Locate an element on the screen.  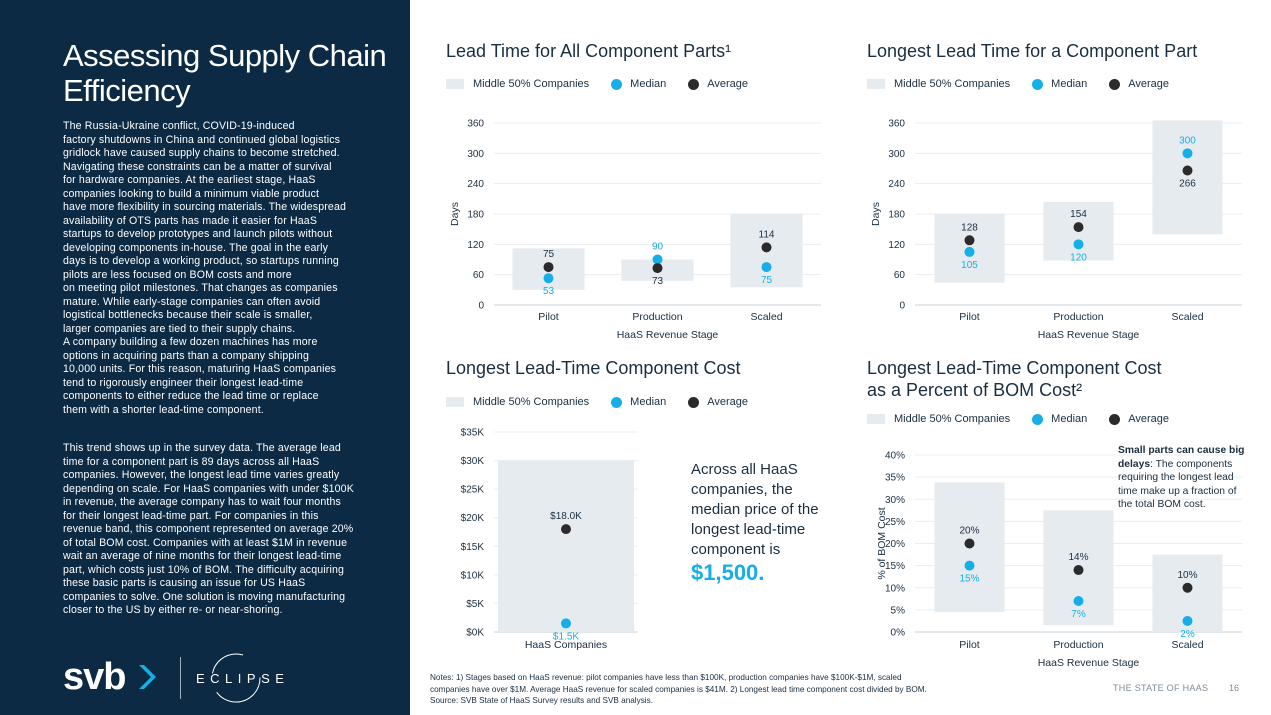
y-tick-label: 30% is located at coordinates (895, 500).